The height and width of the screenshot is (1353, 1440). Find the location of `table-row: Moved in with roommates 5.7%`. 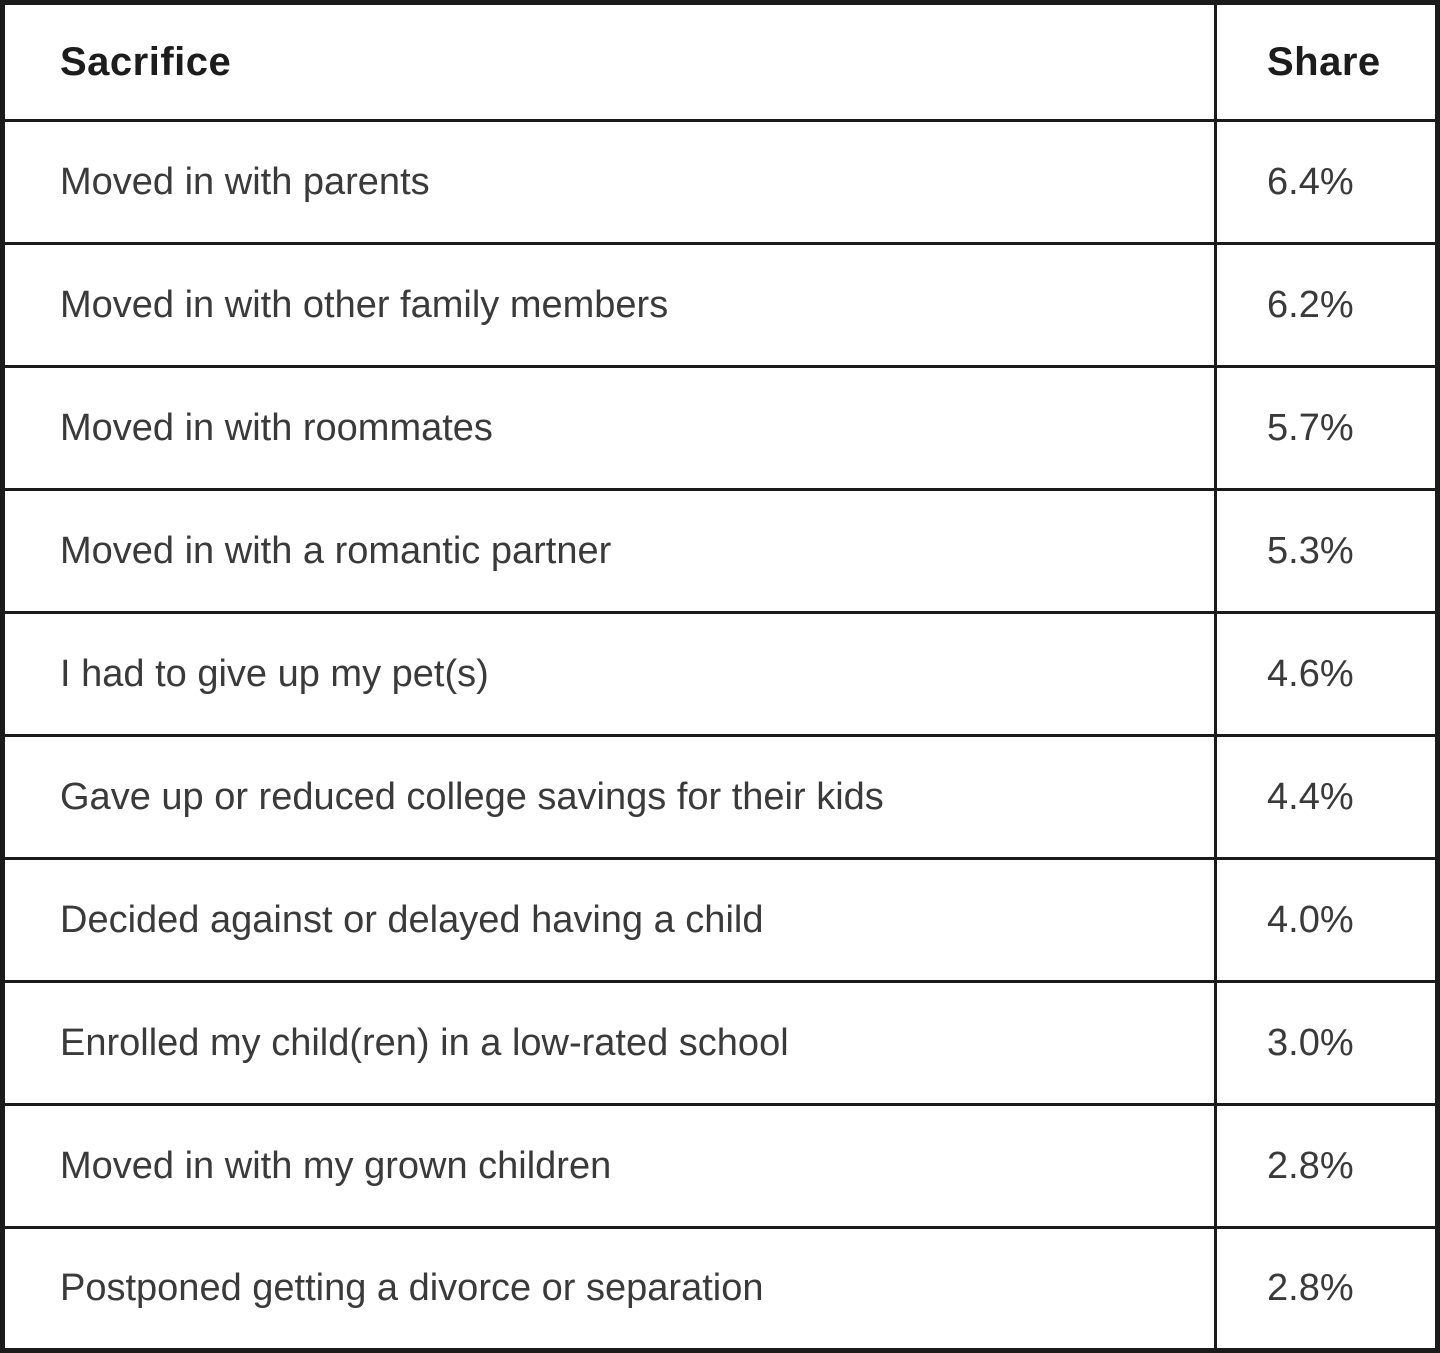

table-row: Moved in with roommates 5.7% is located at coordinates (720, 428).